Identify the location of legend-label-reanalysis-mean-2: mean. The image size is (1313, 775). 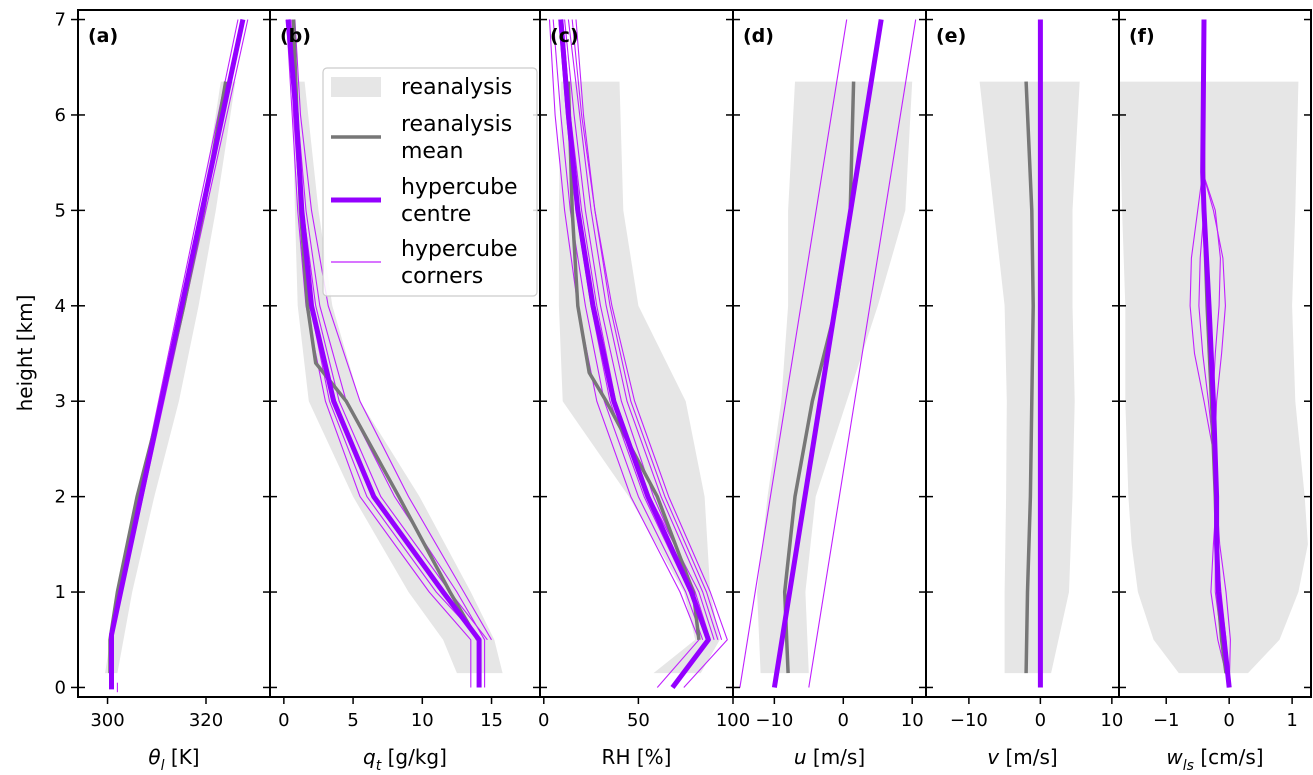
(432, 151).